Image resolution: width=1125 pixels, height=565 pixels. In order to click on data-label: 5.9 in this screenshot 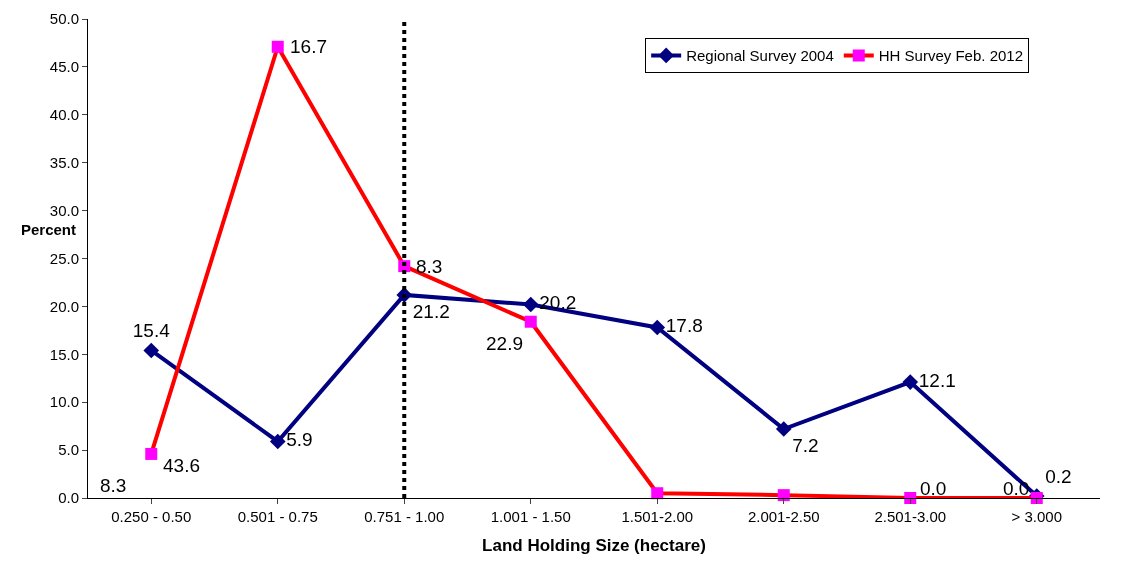, I will do `click(299, 440)`.